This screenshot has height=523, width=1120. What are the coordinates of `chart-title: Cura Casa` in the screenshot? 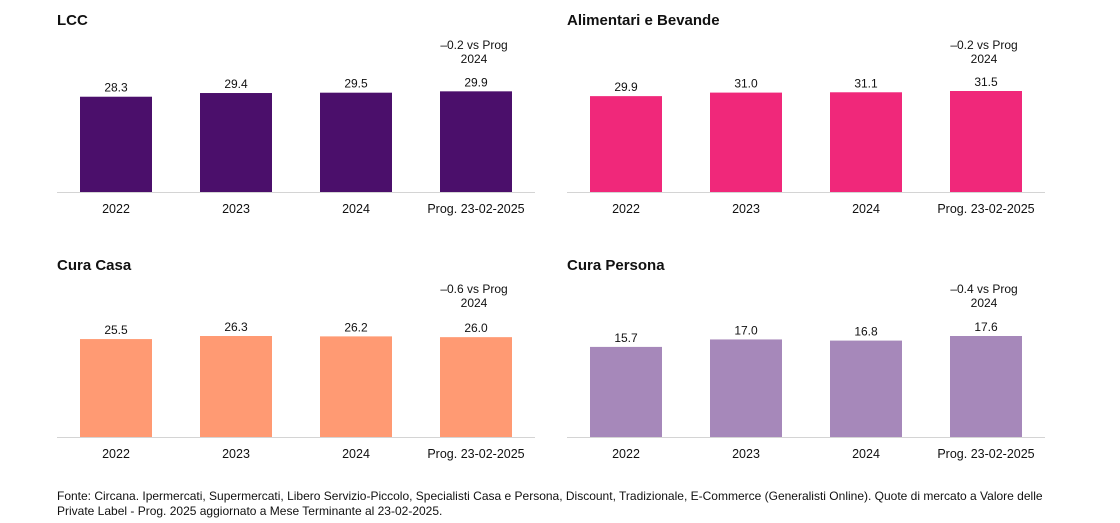 It's located at (94, 265).